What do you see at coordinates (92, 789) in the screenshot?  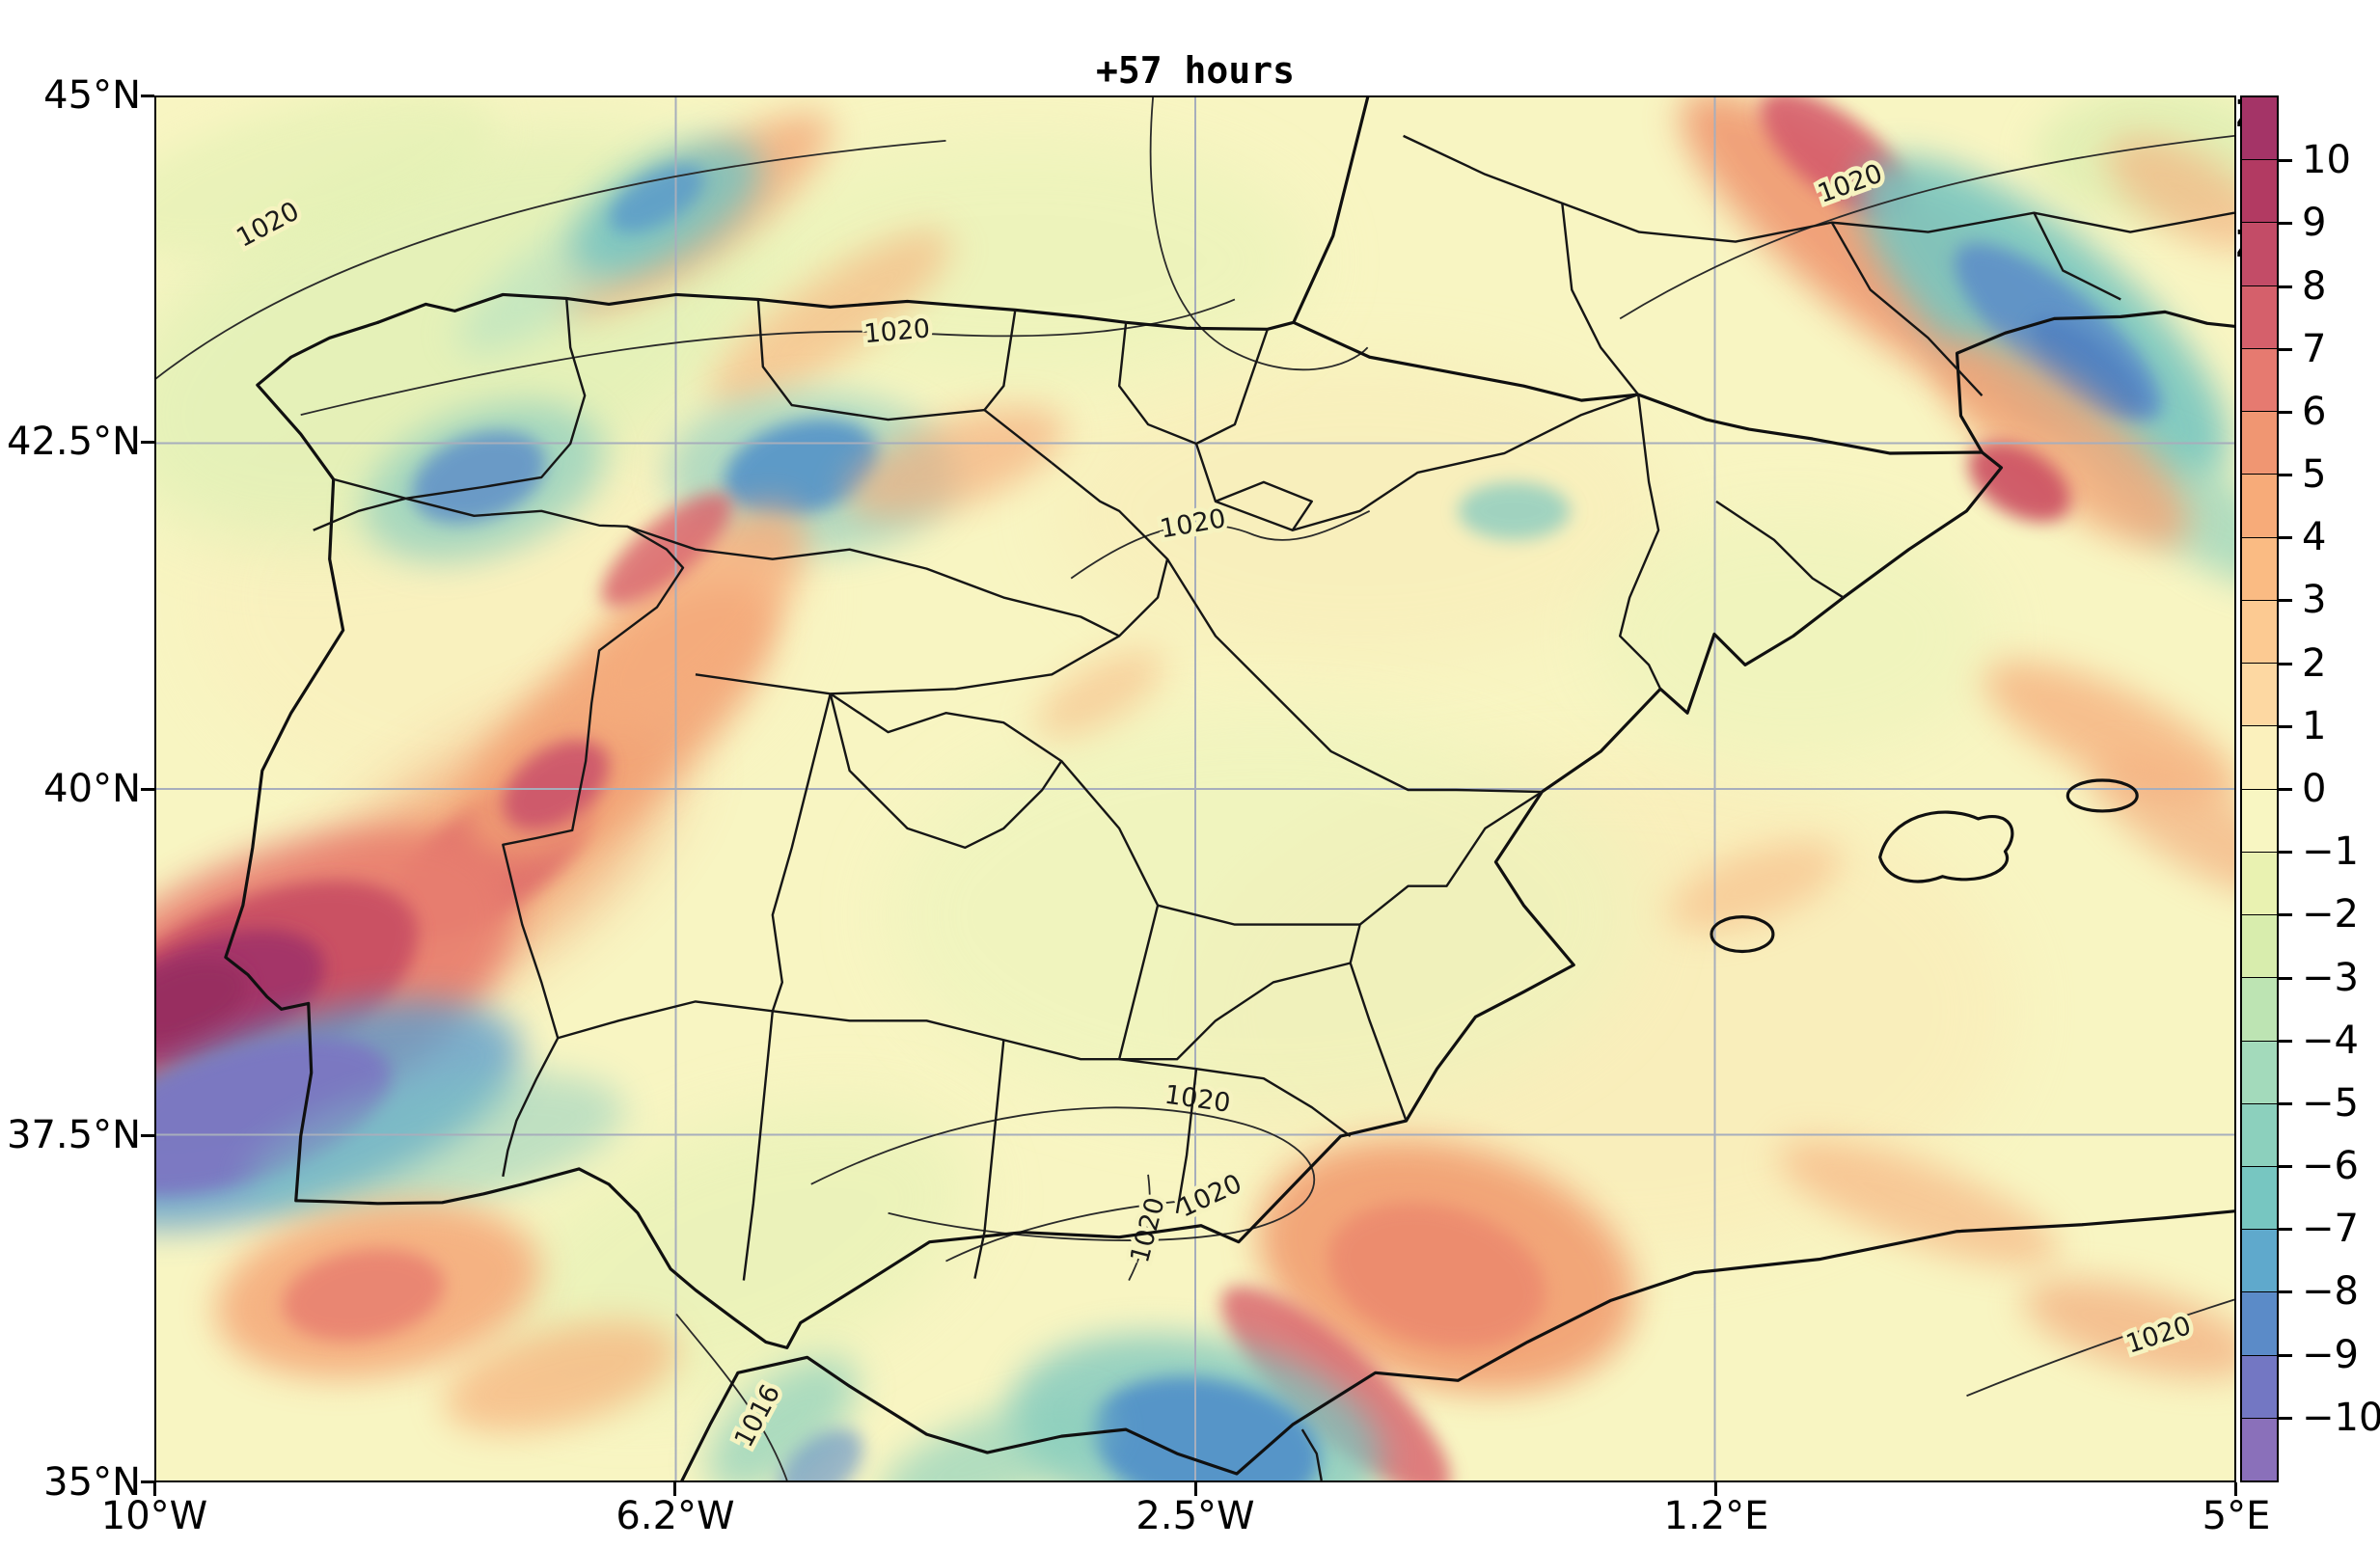 I see `lat-tick-label: 40°N` at bounding box center [92, 789].